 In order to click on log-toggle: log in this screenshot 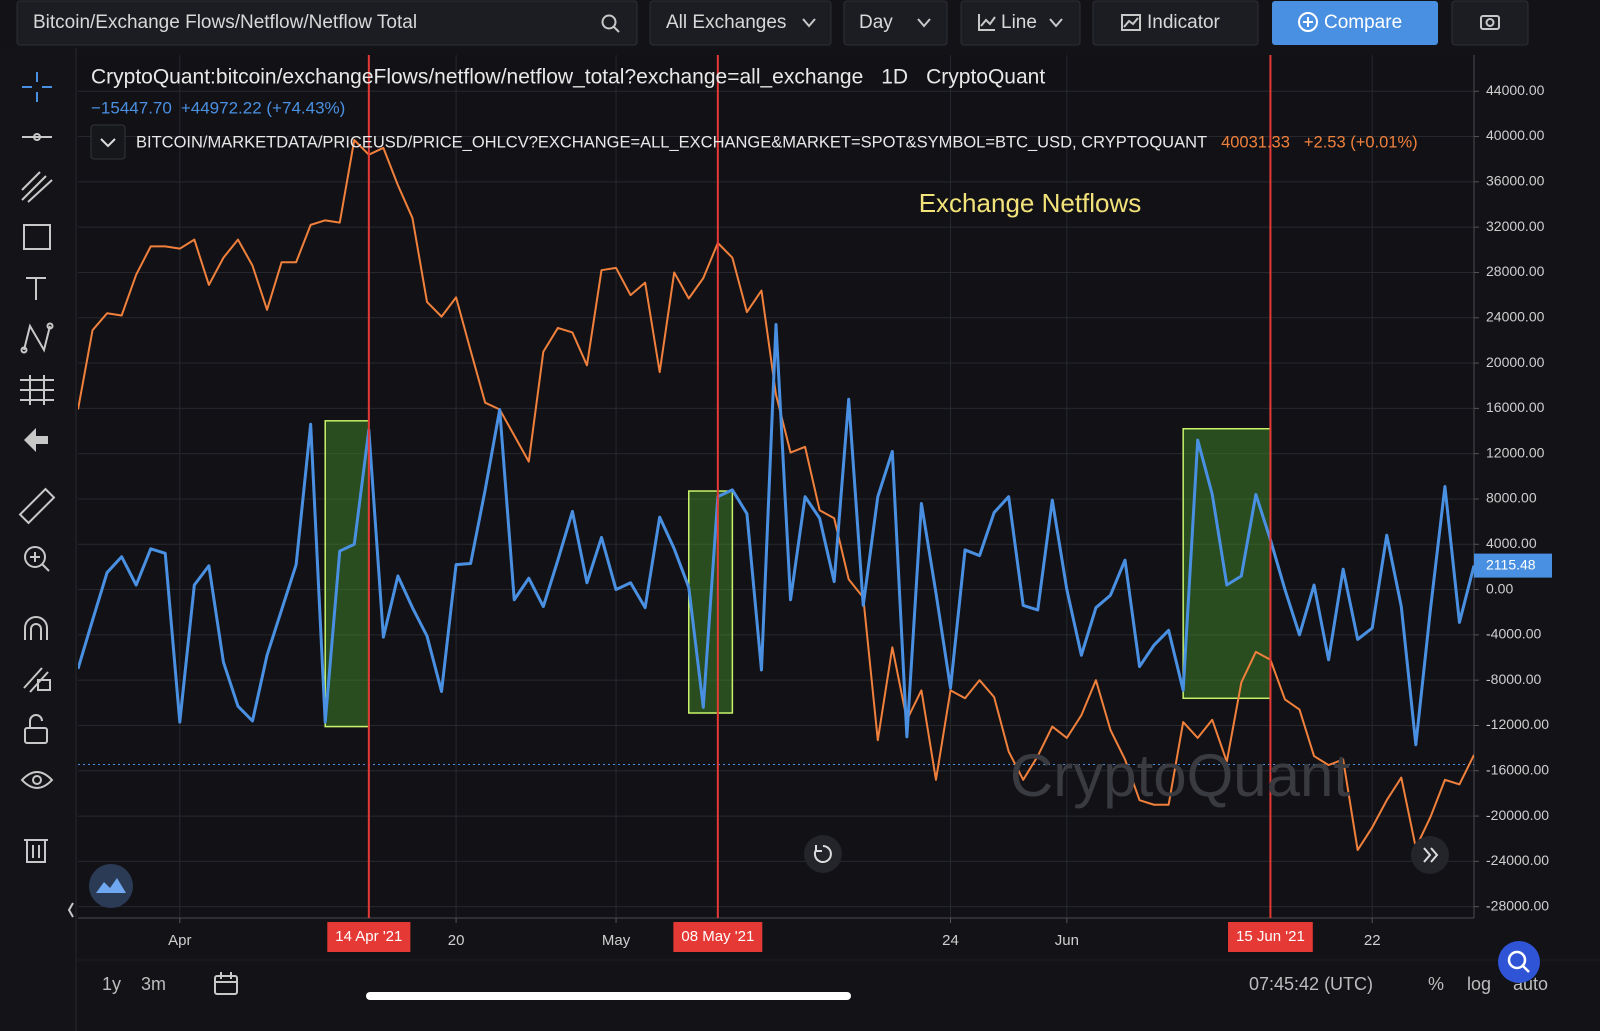, I will do `click(1479, 984)`.